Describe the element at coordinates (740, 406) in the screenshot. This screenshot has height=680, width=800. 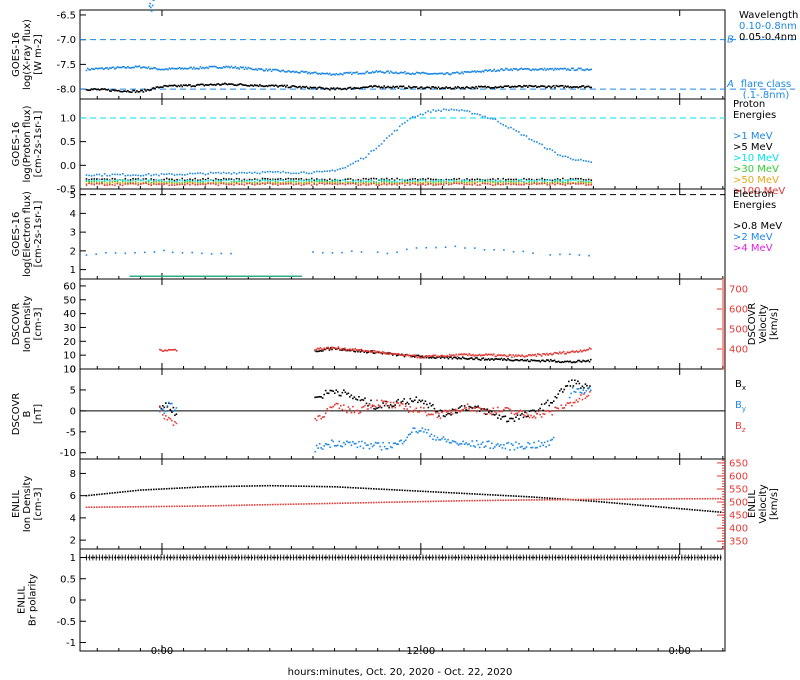
I see `legend-entry-by: By` at that location.